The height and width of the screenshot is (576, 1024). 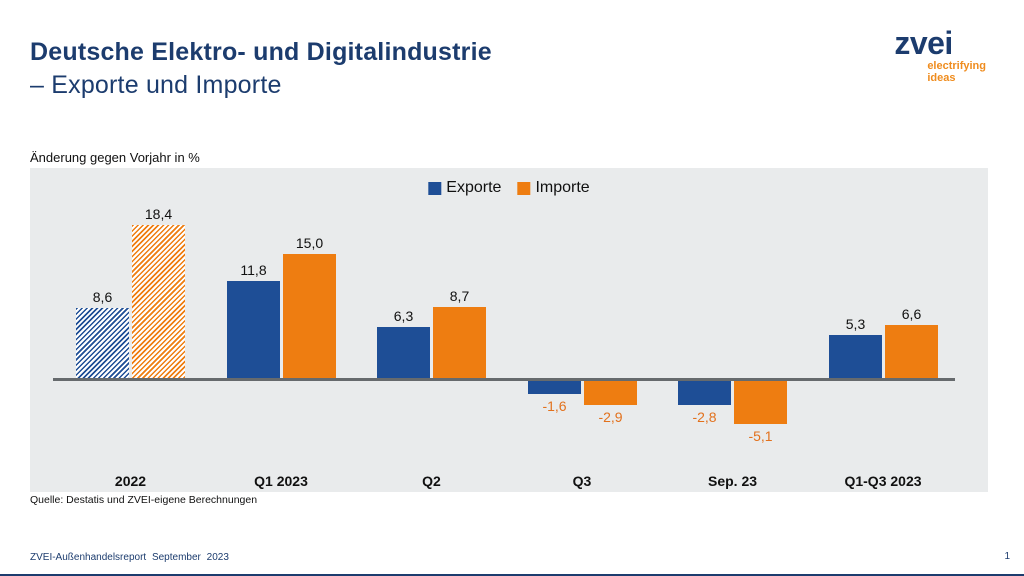 I want to click on tagline-line-2: ideas, so click(x=941, y=78).